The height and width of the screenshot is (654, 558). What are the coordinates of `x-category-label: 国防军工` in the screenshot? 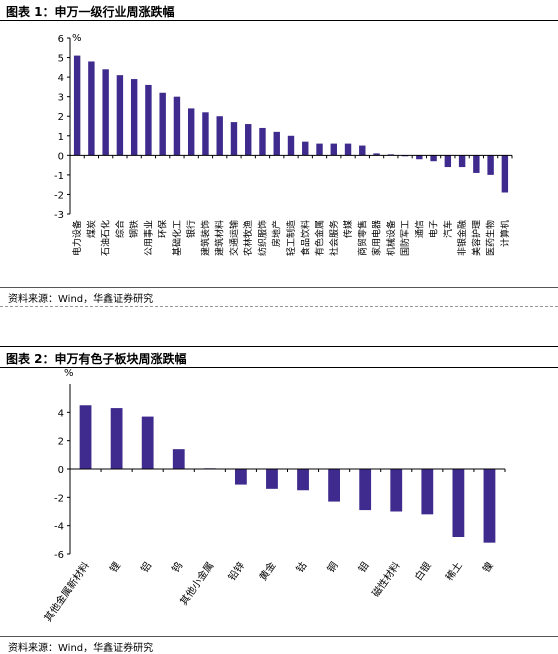 It's located at (405, 238).